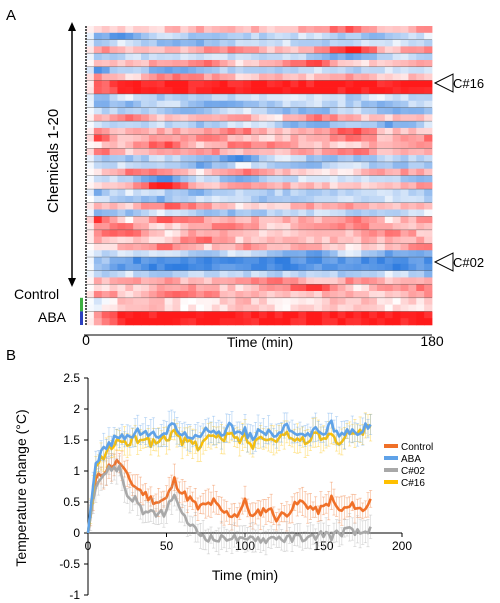 The width and height of the screenshot is (500, 603). What do you see at coordinates (74, 595) in the screenshot?
I see `y-tick-label: -1` at bounding box center [74, 595].